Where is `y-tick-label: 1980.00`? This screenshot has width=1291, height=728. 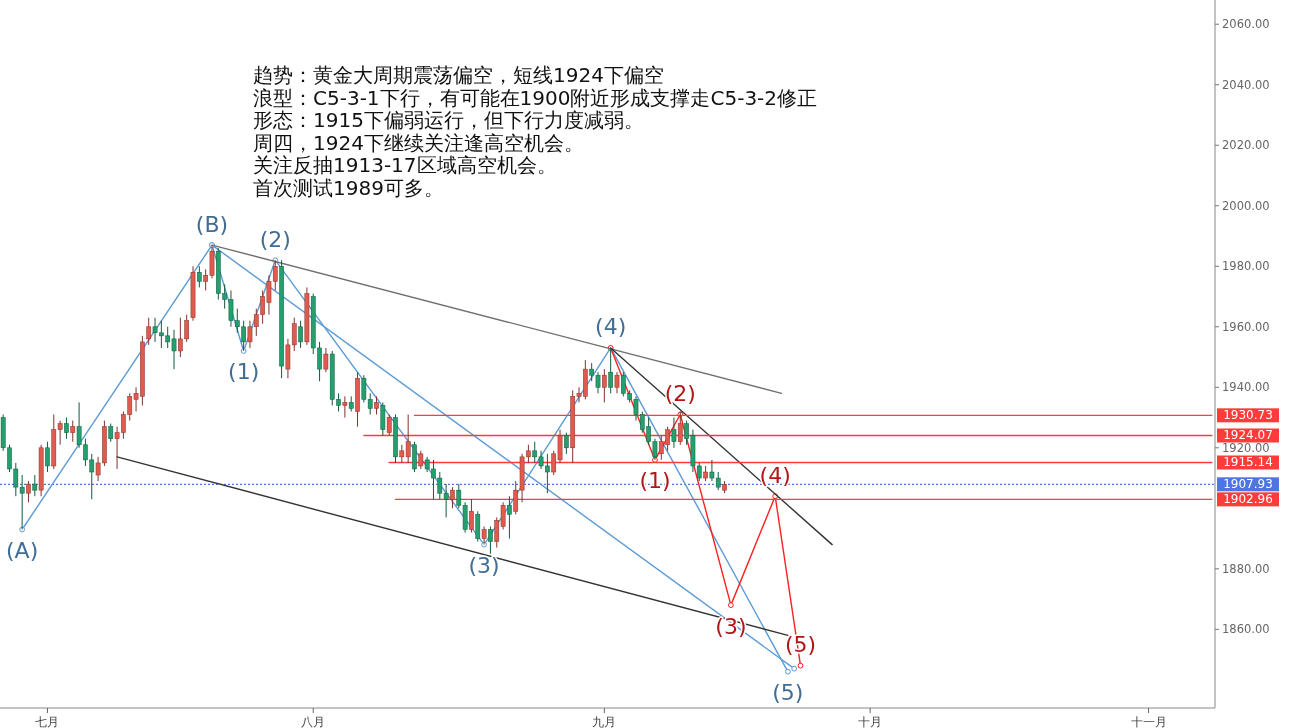 y-tick-label: 1980.00 is located at coordinates (1246, 266).